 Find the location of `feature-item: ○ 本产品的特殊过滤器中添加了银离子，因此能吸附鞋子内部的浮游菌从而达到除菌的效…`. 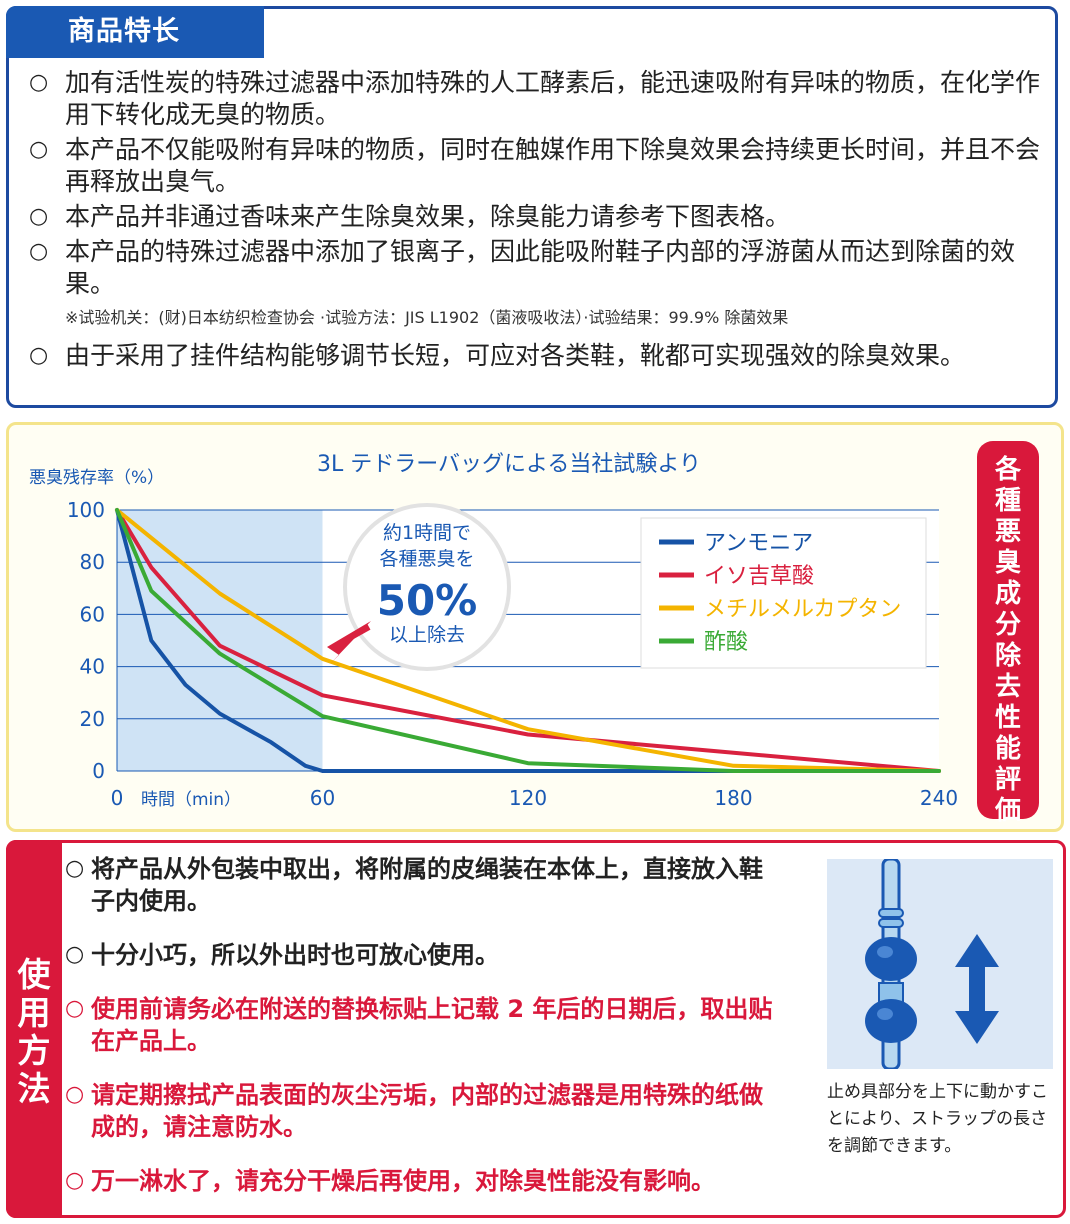

feature-item: ○ 本产品的特殊过滤器中添加了银离子，因此能吸附鞋子内部的浮游菌从而达到除菌的效… is located at coordinates (539, 268).